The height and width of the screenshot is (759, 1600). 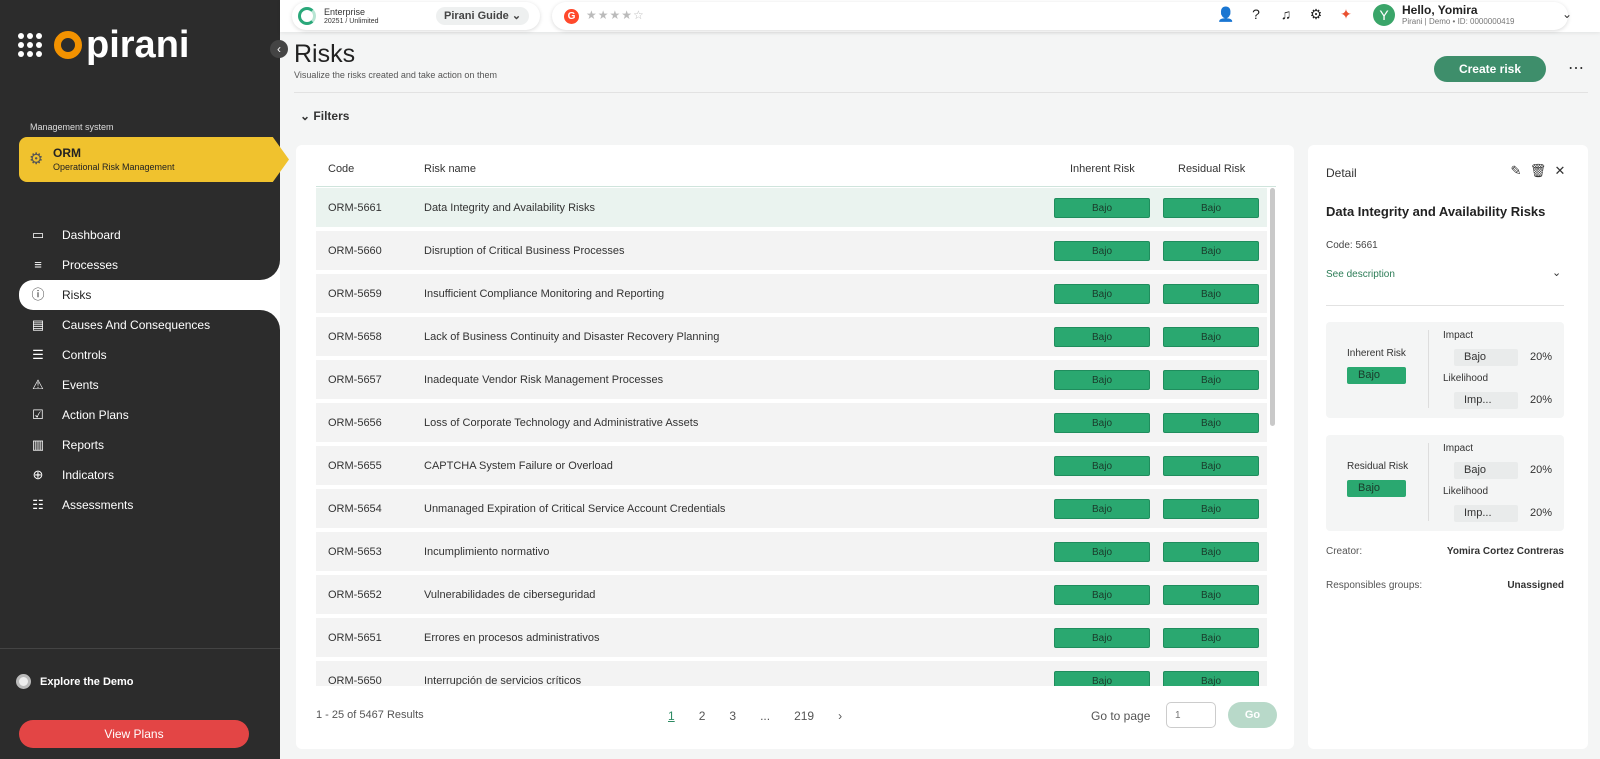 What do you see at coordinates (38, 474) in the screenshot?
I see `crosshair-icon: ⊕` at bounding box center [38, 474].